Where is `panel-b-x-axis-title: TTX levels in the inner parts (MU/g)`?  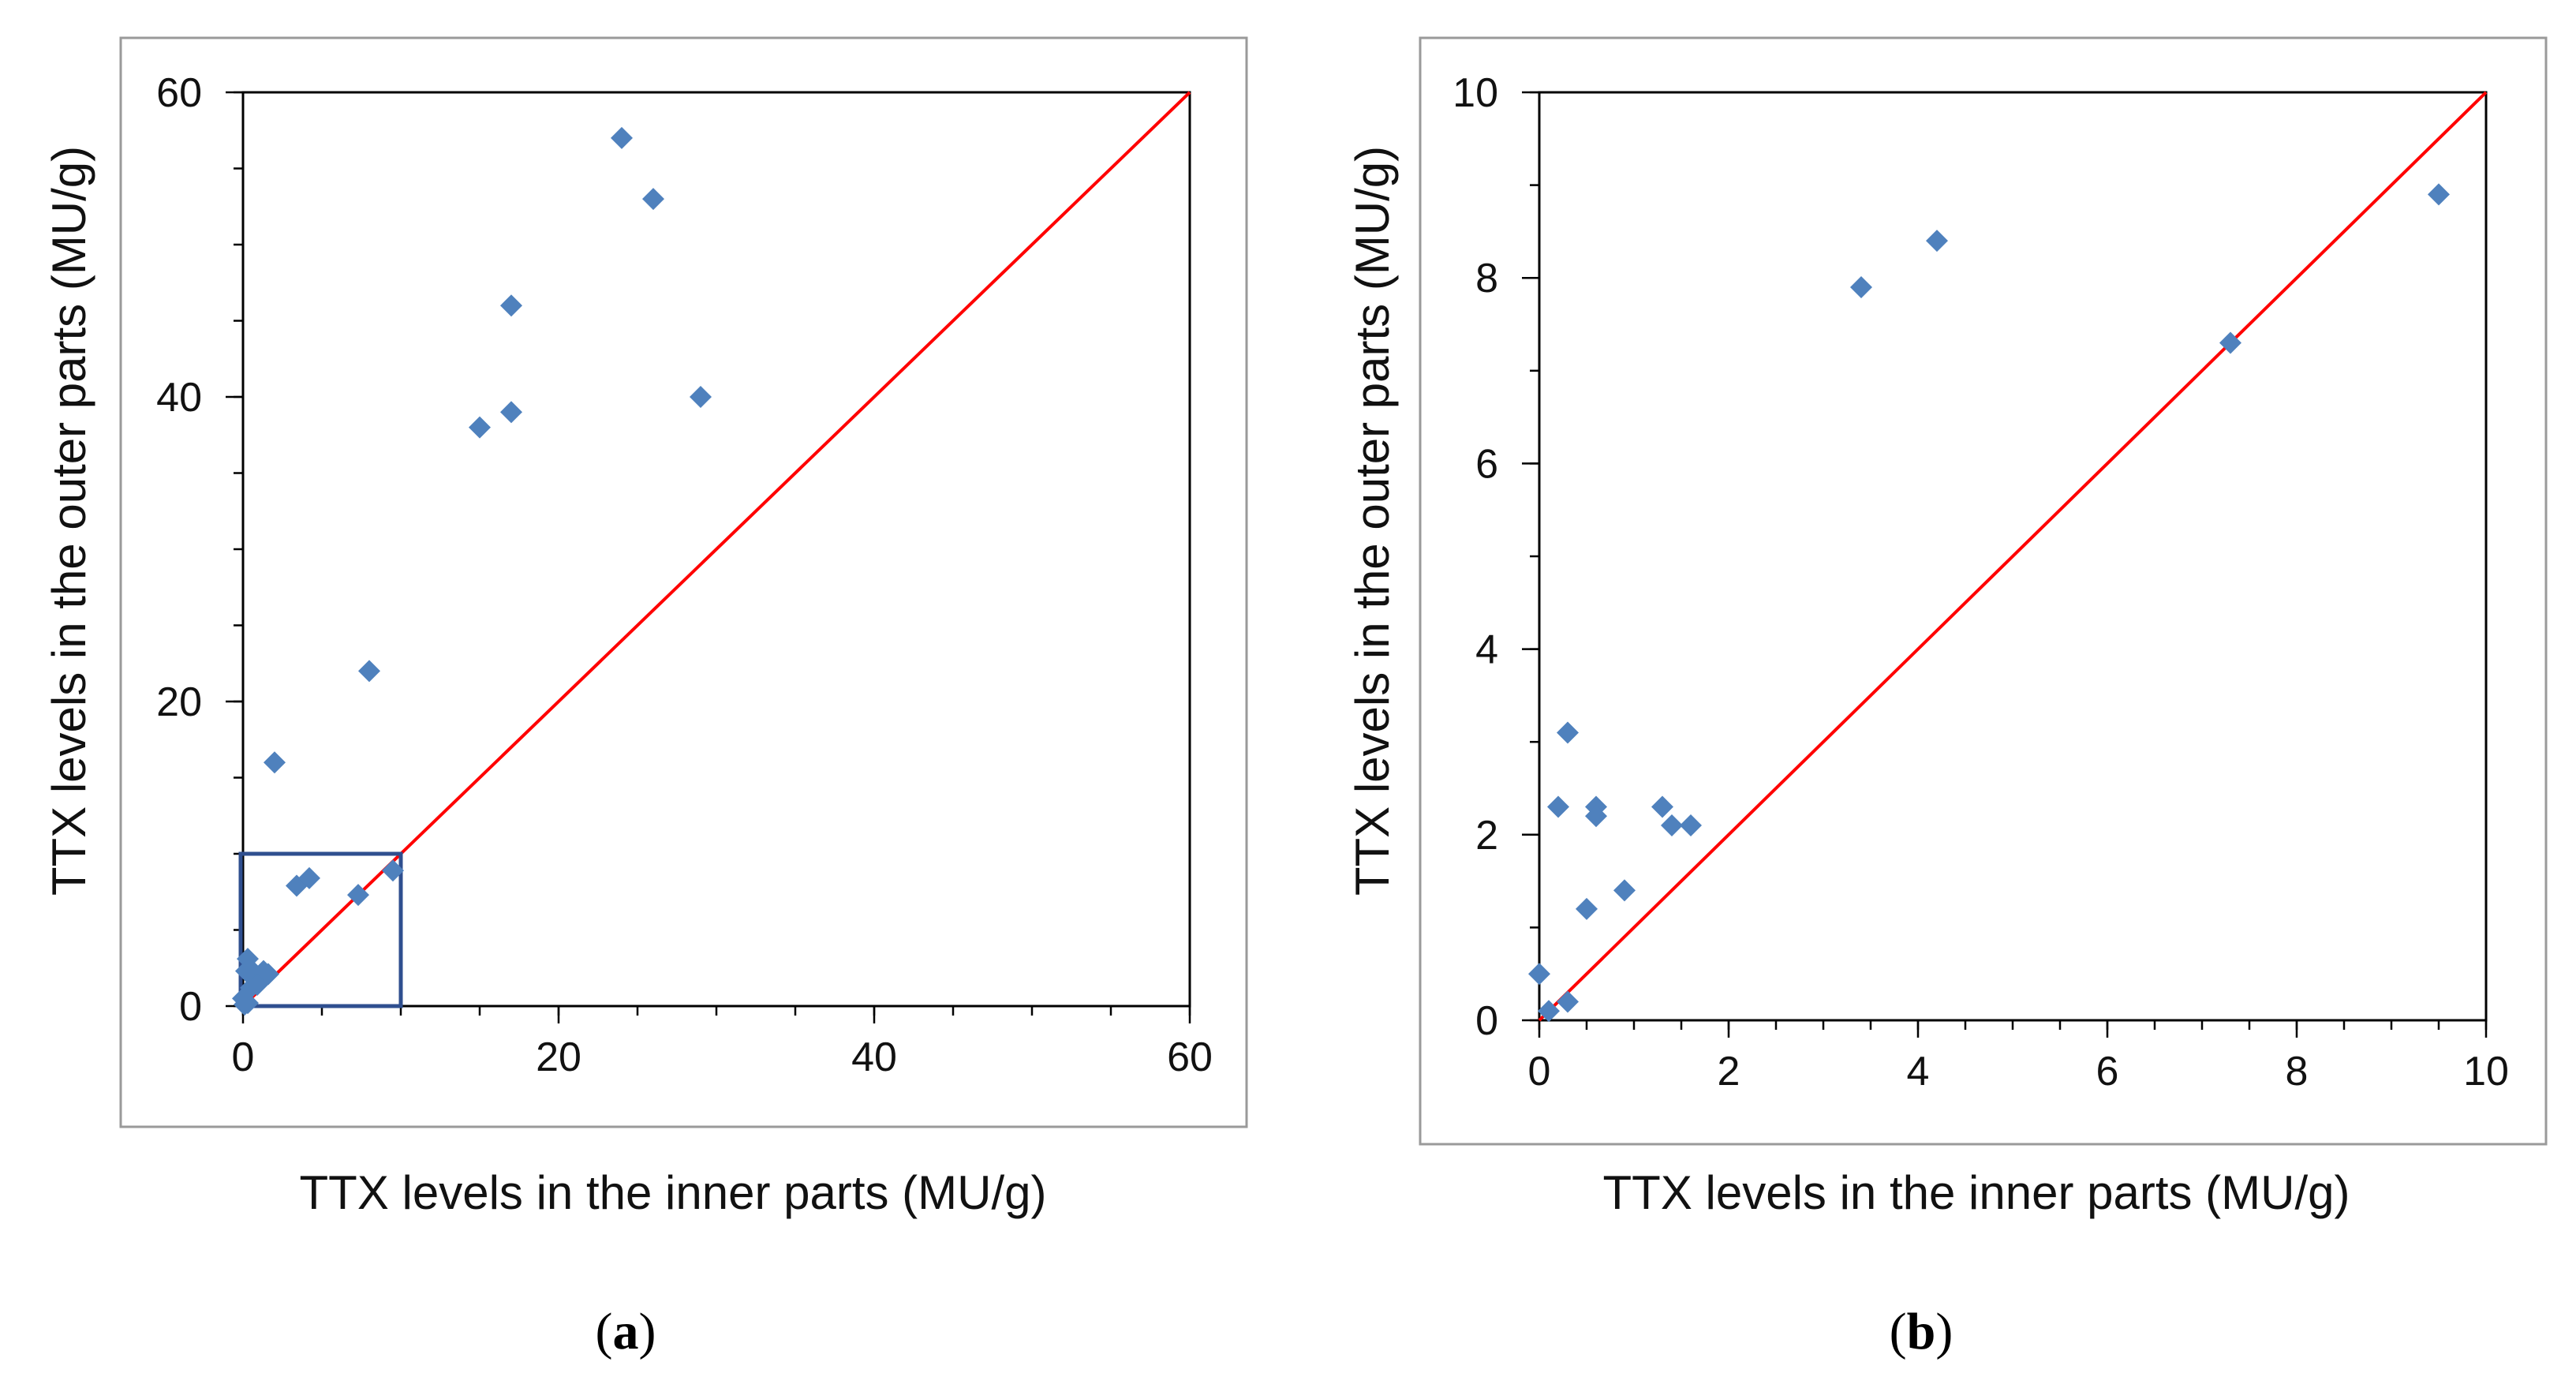
panel-b-x-axis-title: TTX levels in the inner parts (MU/g) is located at coordinates (1976, 1192).